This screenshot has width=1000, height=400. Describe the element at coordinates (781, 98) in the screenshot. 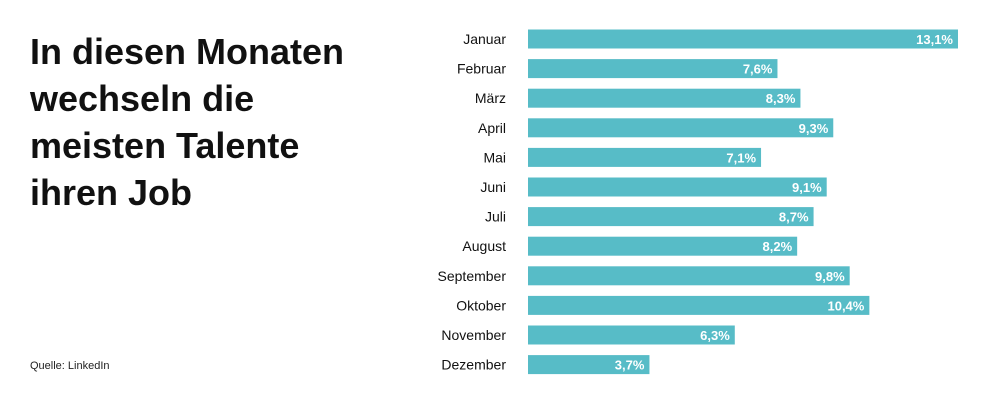

I see `bar-value-label: 8,3%` at that location.